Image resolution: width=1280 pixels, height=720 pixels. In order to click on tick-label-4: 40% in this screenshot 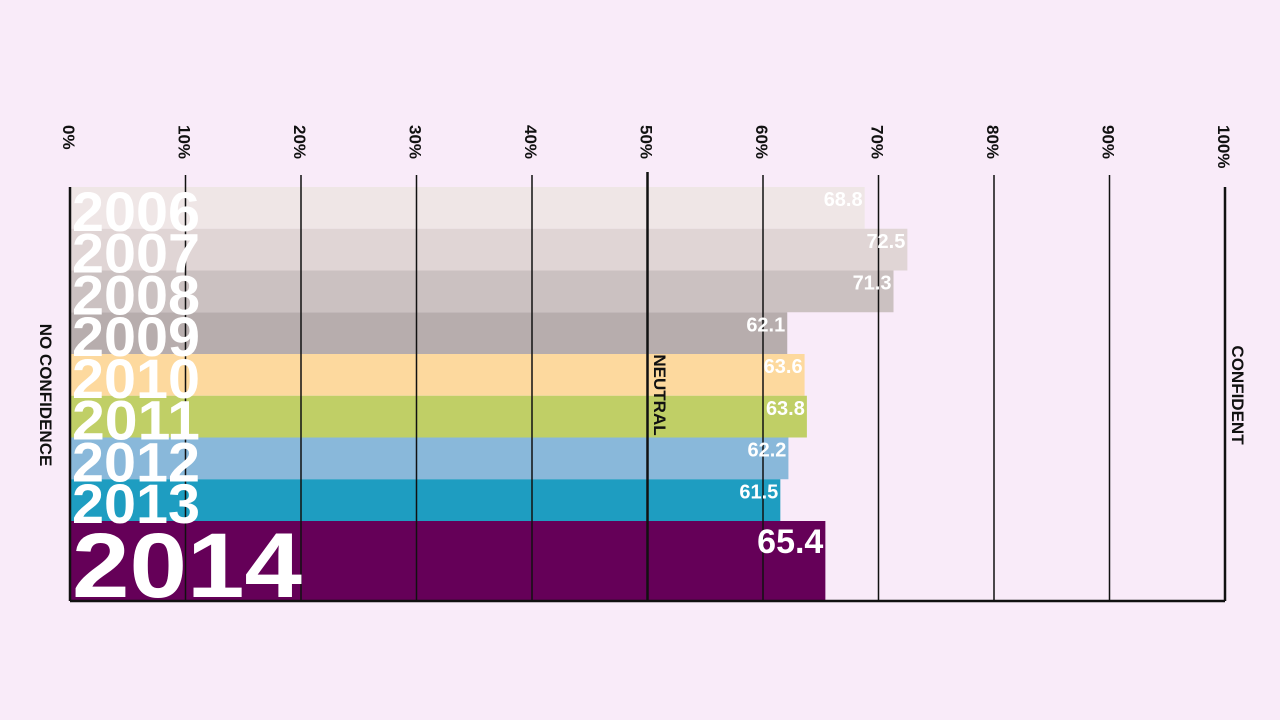, I will do `click(530, 142)`.